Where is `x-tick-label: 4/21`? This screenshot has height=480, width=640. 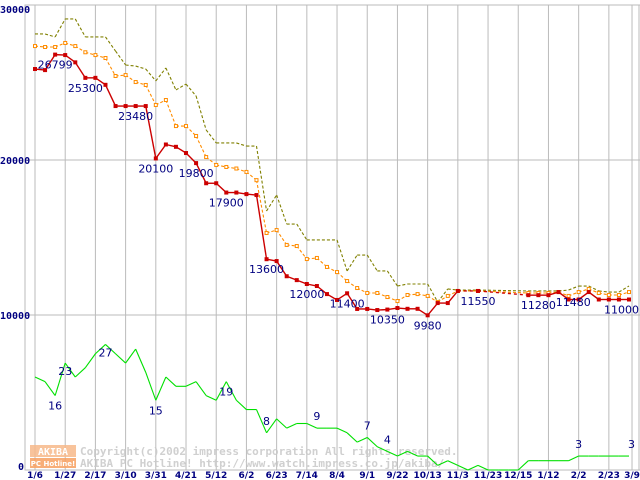 x-tick-label: 4/21 is located at coordinates (186, 475).